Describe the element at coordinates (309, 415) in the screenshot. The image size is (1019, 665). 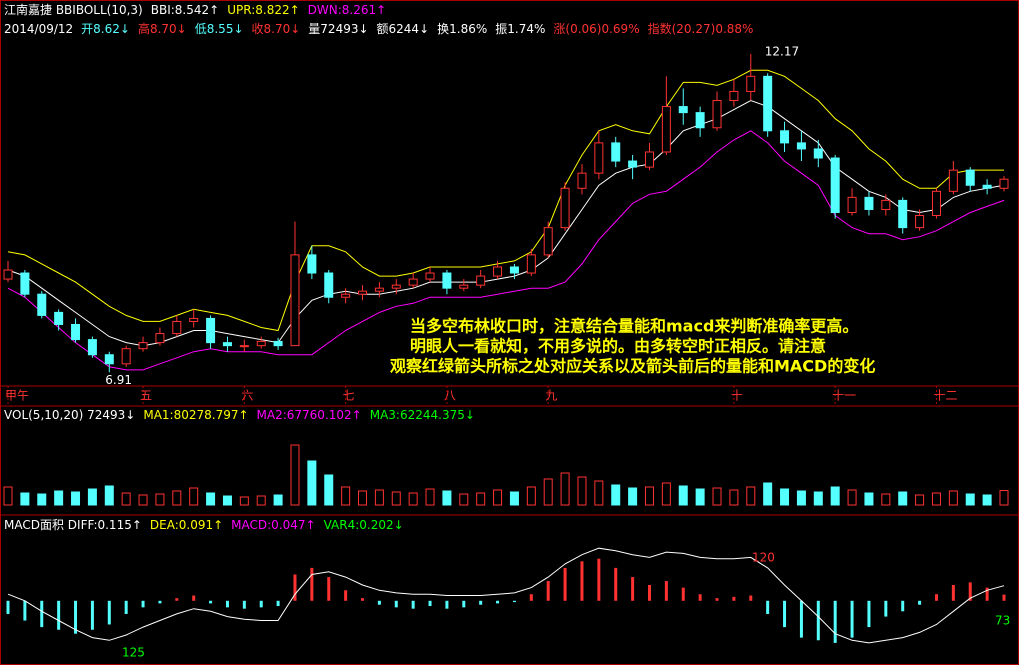
I see `header-item: MA2:67760.102↑` at that location.